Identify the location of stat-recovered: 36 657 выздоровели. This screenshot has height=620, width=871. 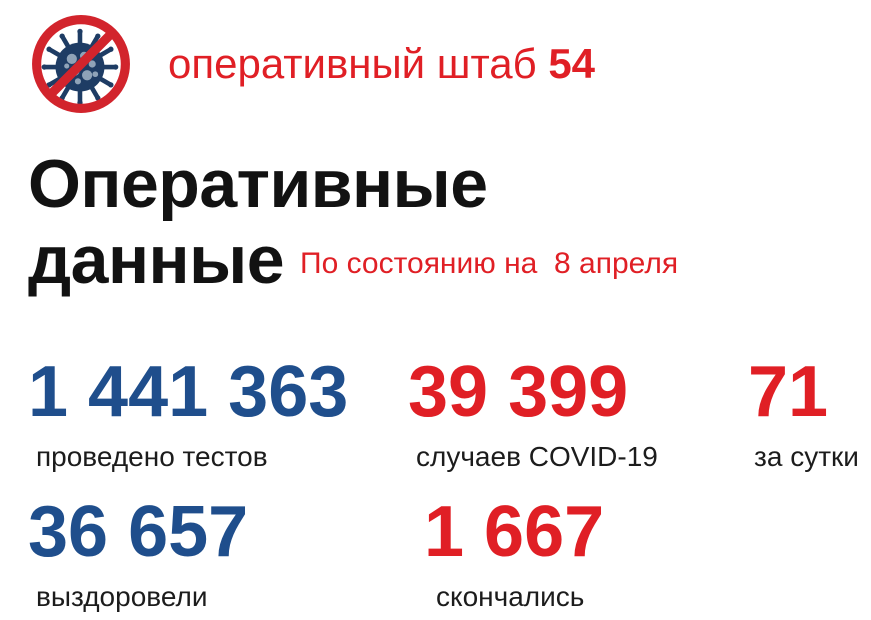
(138, 554).